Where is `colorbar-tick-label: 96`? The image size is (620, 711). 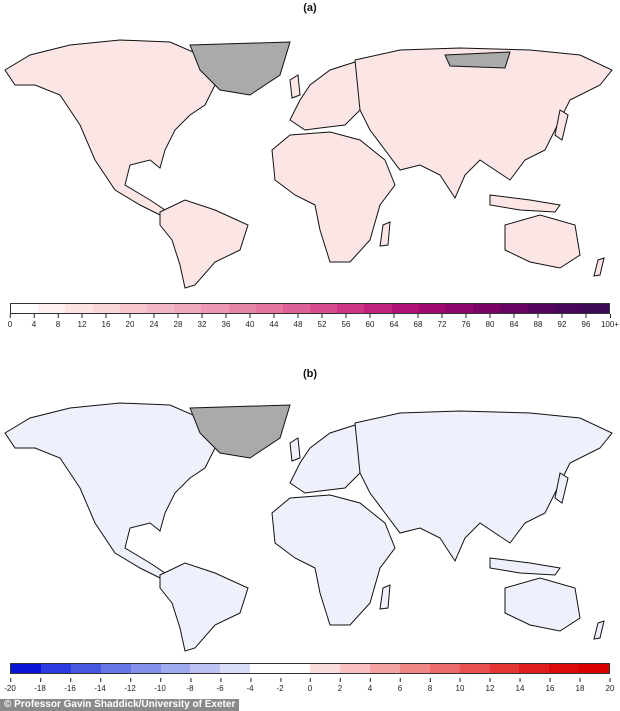
colorbar-tick-label: 96 is located at coordinates (586, 321).